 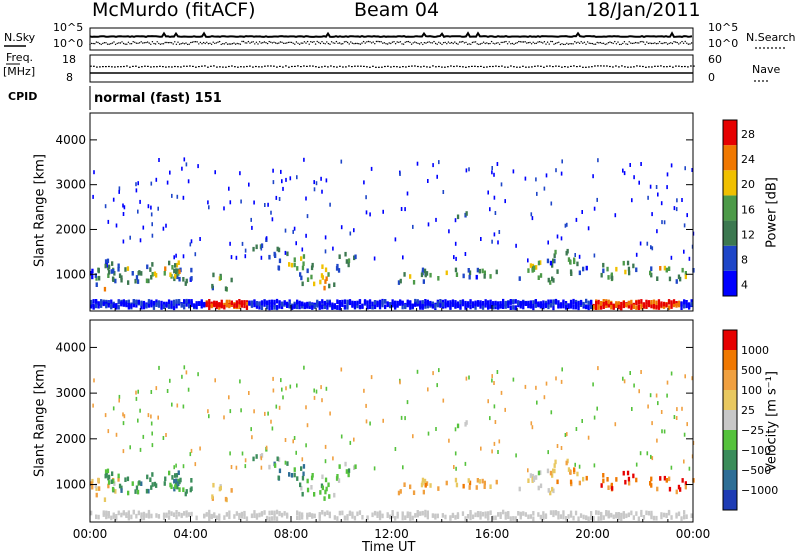 What do you see at coordinates (752, 430) in the screenshot?
I see `velocity-colorbar-tick: −25` at bounding box center [752, 430].